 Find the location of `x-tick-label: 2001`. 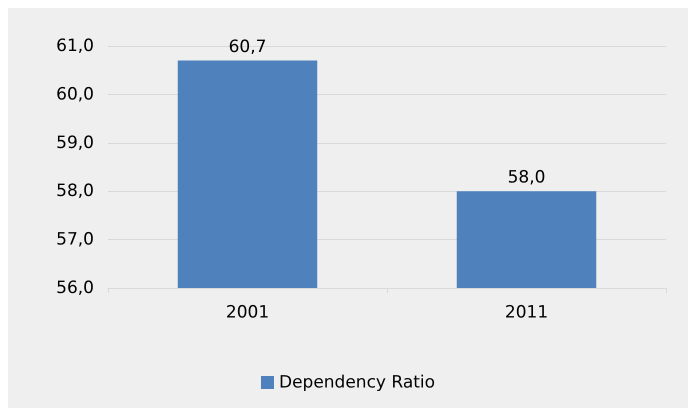

x-tick-label: 2001 is located at coordinates (248, 312).